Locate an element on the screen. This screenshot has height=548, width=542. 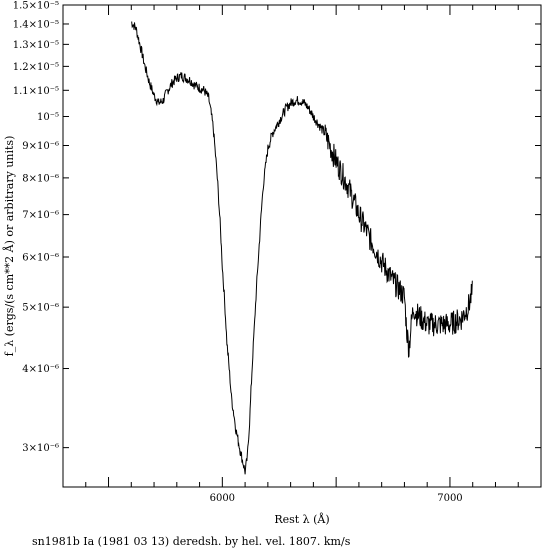
y-tick-label: 1.4×10⁻⁵ is located at coordinates (36, 24).